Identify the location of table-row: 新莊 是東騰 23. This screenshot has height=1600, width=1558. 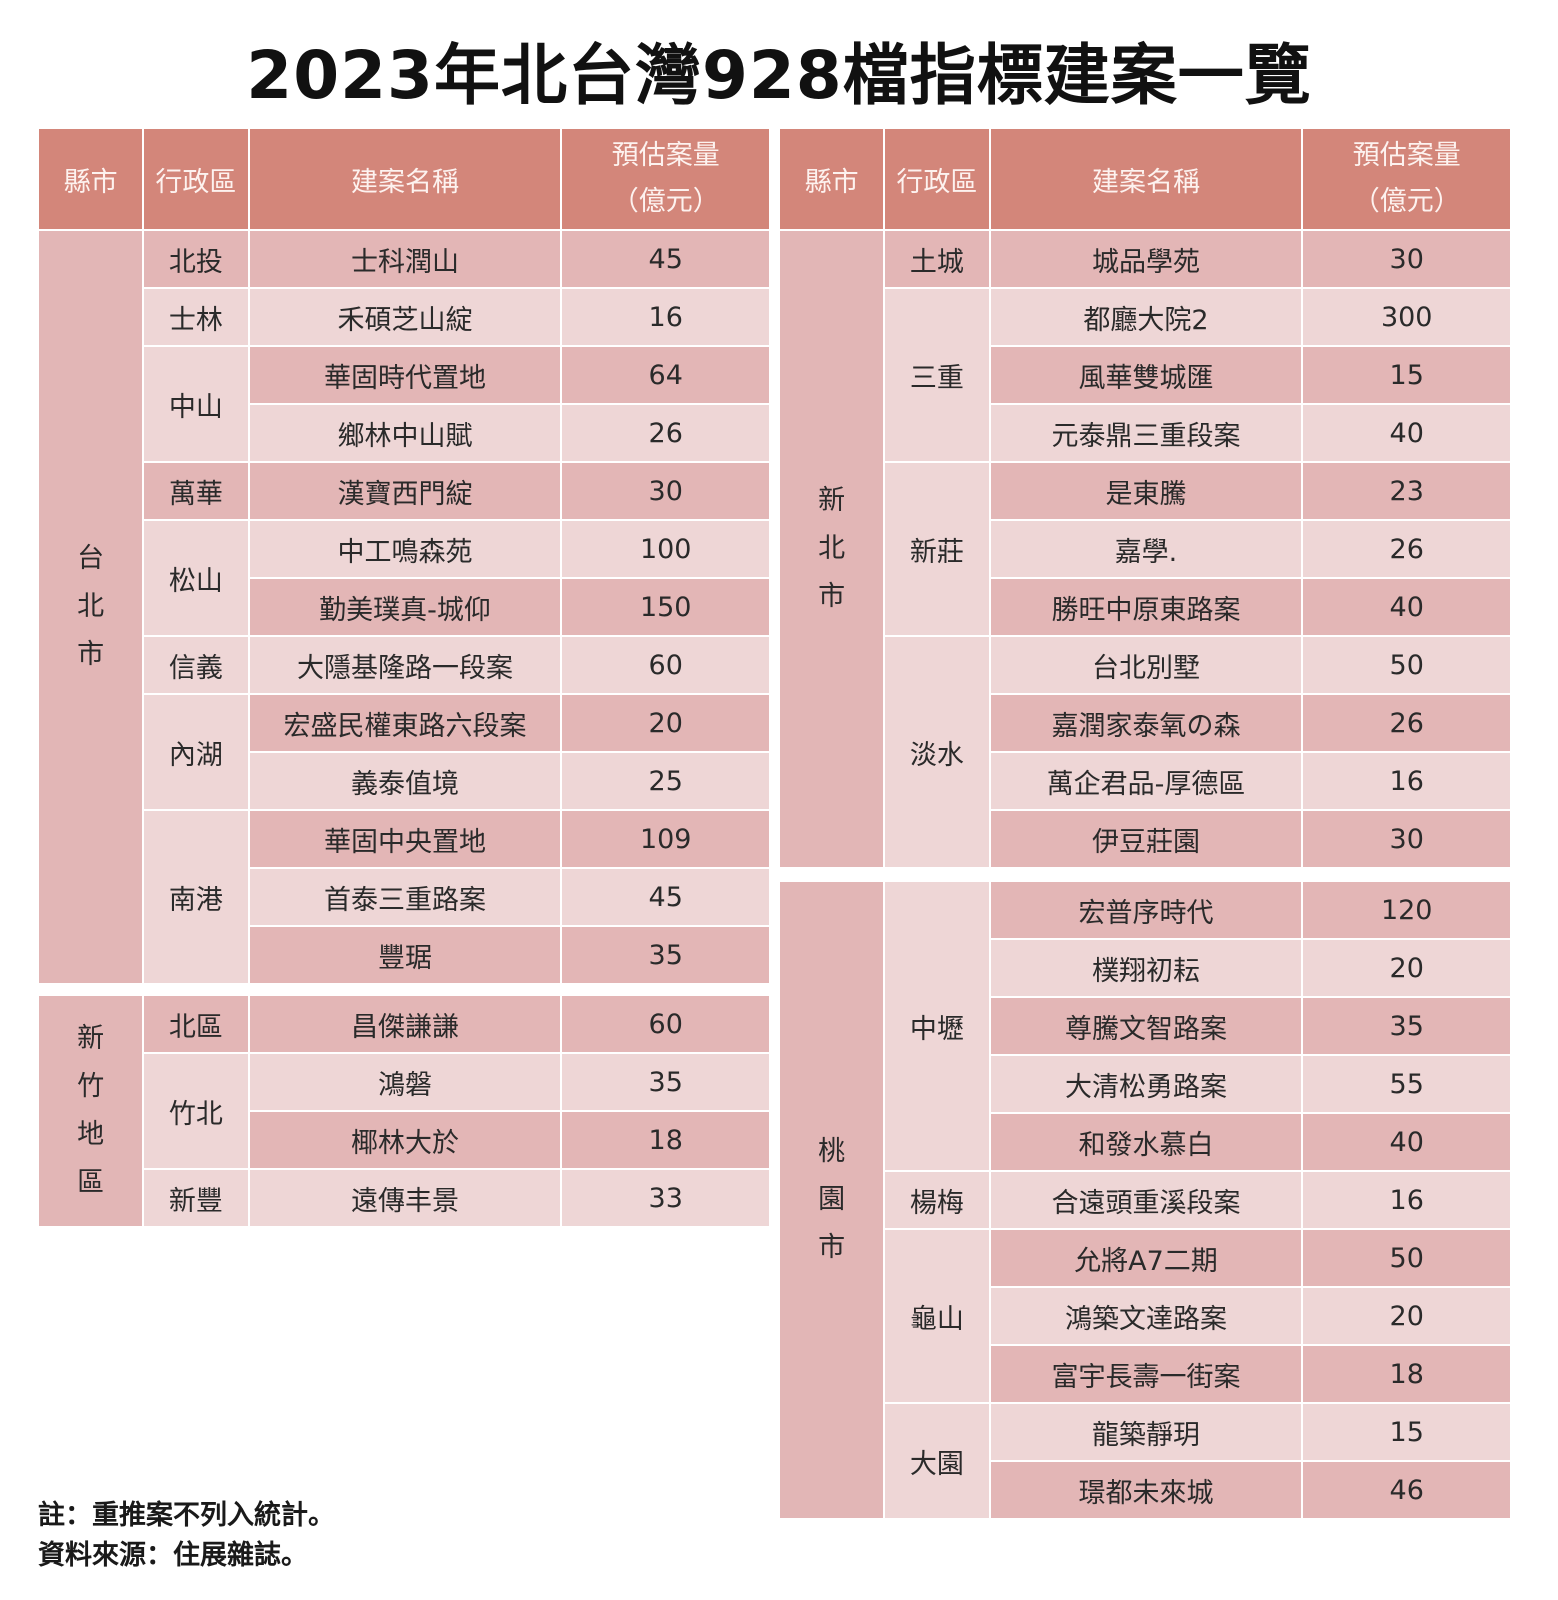
(1145, 549).